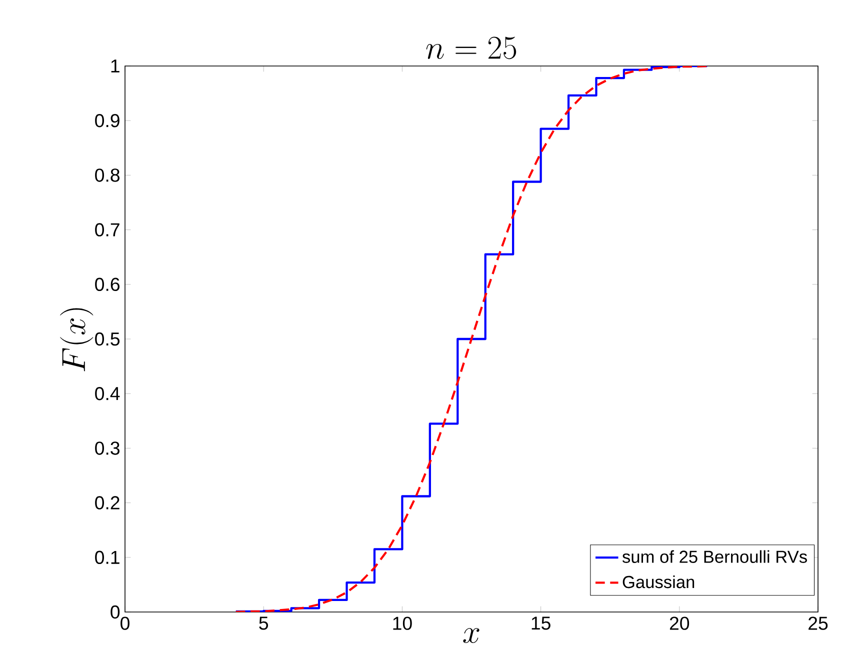  What do you see at coordinates (115, 612) in the screenshot?
I see `y-tick-label: 0` at bounding box center [115, 612].